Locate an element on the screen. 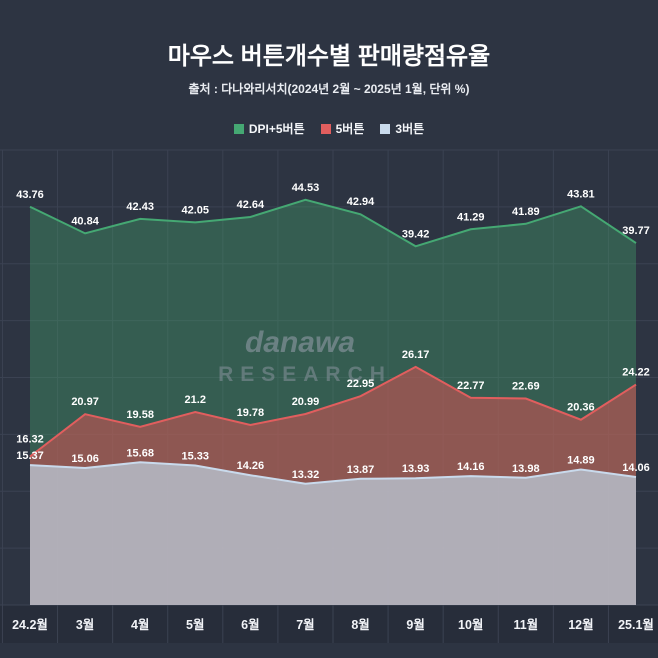  watermark-text: danawa is located at coordinates (300, 342).